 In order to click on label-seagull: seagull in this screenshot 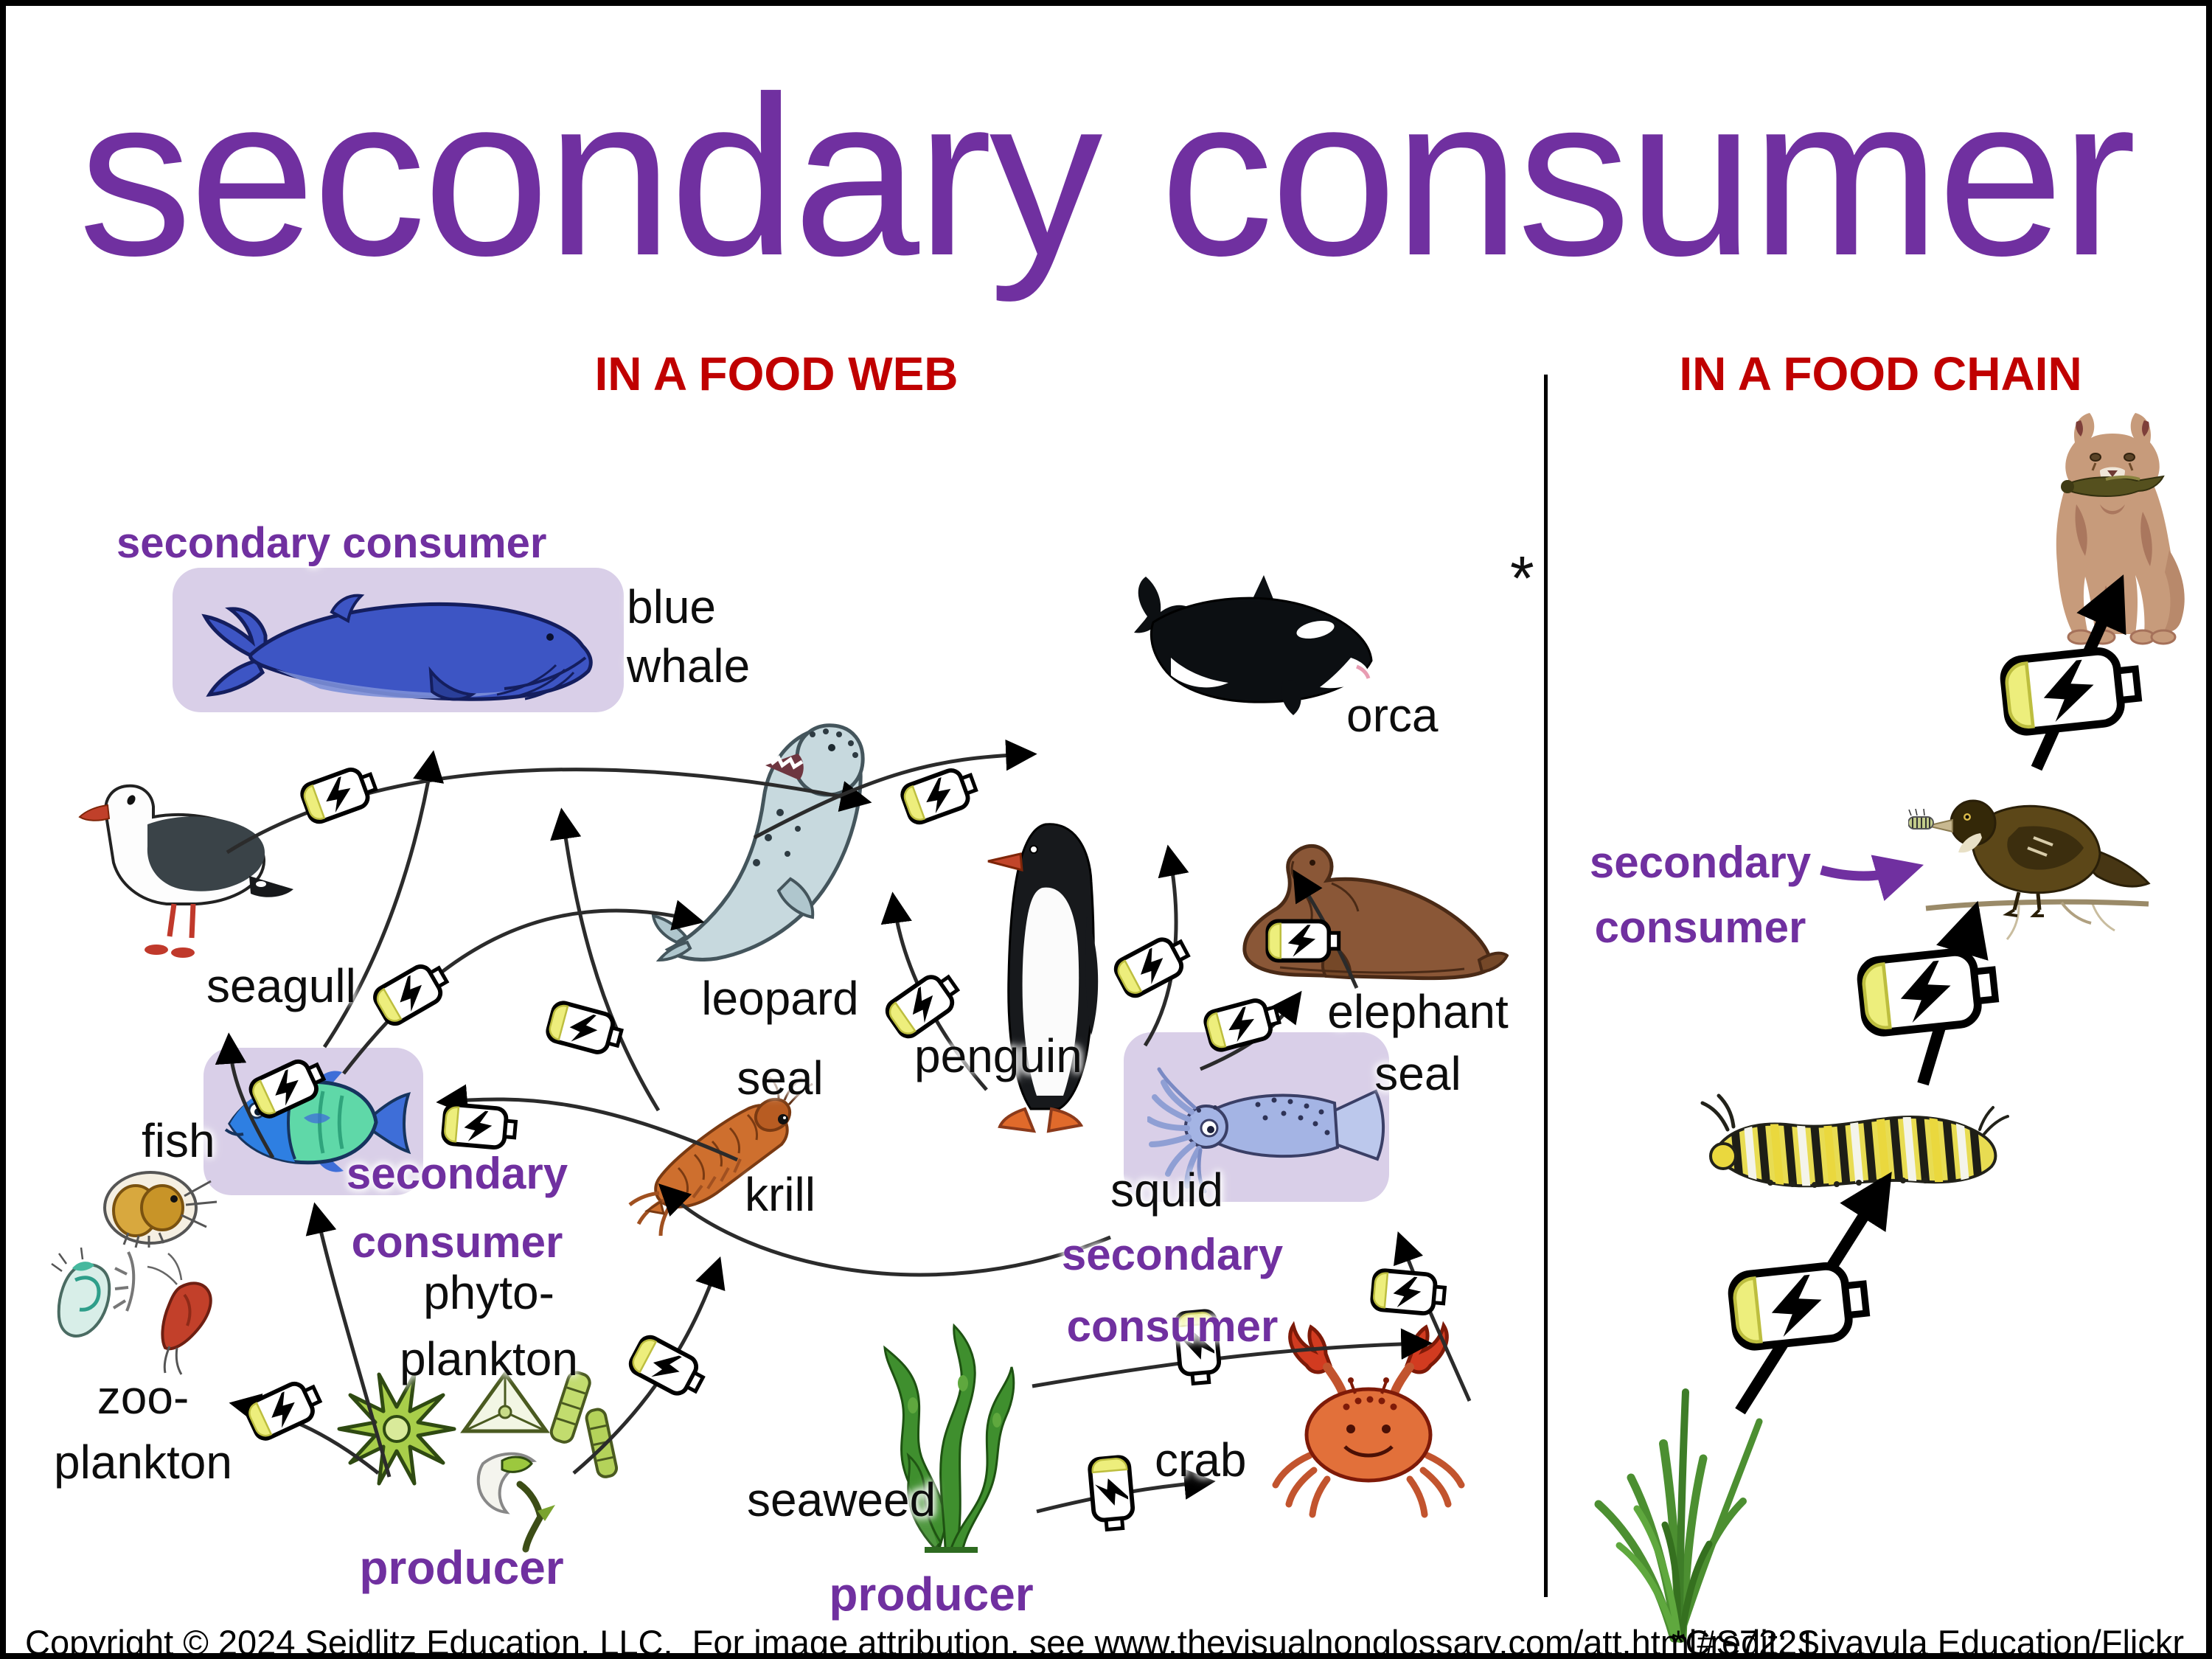, I will do `click(281, 985)`.